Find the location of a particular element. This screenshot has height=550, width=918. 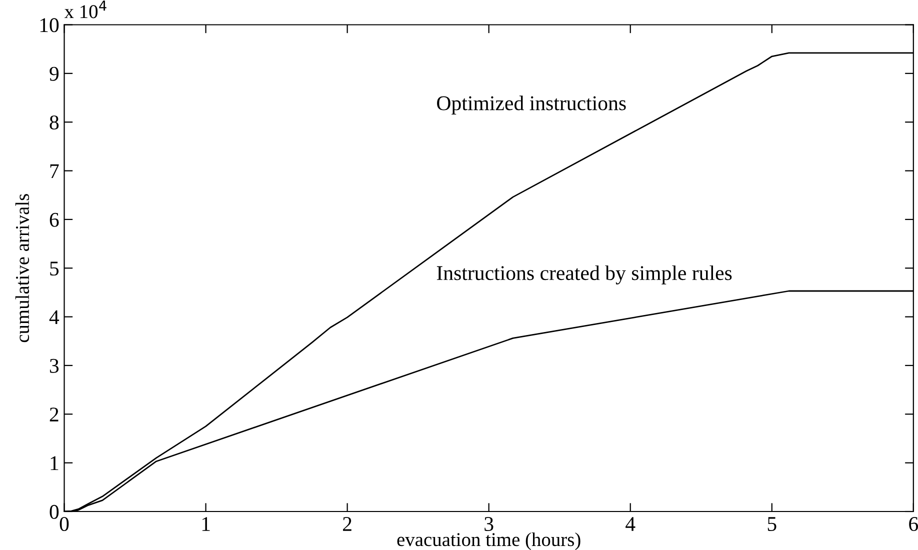

y-tick-label: 2 is located at coordinates (54, 415).